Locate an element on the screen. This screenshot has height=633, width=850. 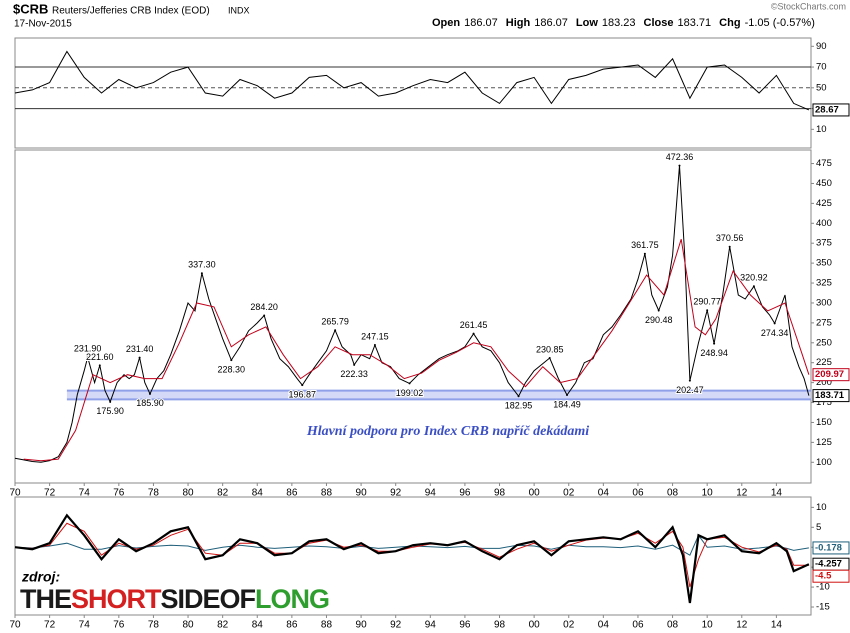
x-tick-label: 08 is located at coordinates (673, 493).